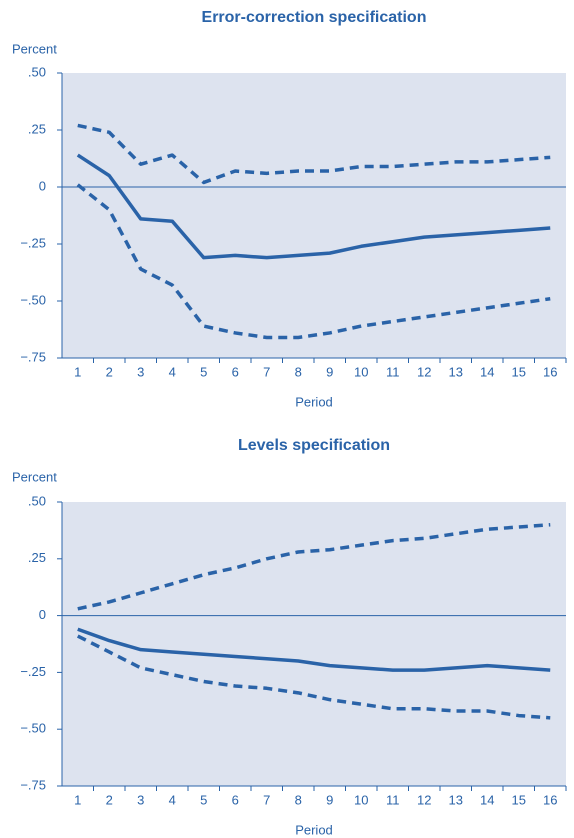 The width and height of the screenshot is (574, 838). I want to click on chart-title: Levels specification, so click(314, 445).